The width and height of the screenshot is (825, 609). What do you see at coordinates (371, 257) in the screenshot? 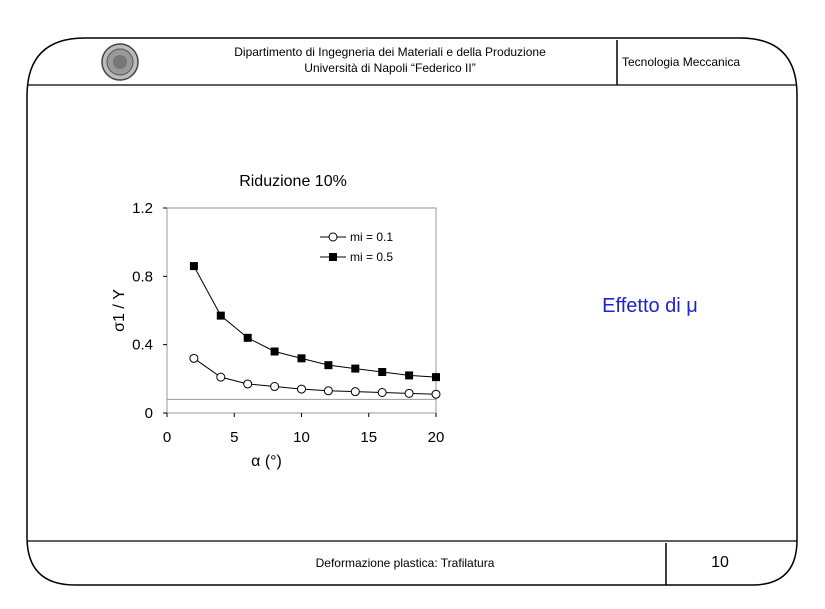
I see `legend-label: mi = 0.5` at bounding box center [371, 257].